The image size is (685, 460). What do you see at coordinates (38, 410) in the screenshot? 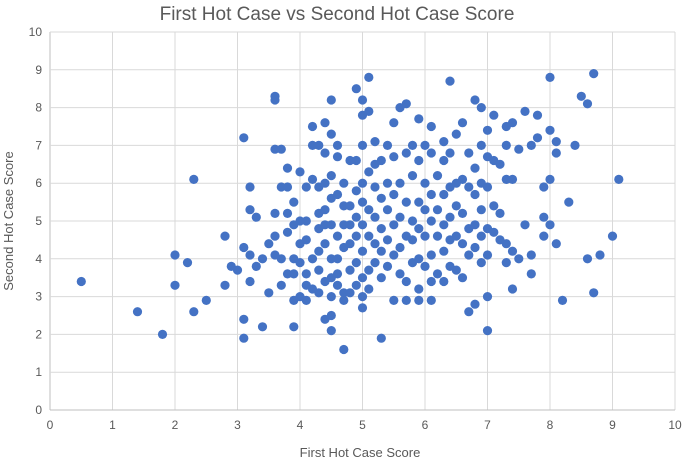
I see `y-tick-label: 0` at bounding box center [38, 410].